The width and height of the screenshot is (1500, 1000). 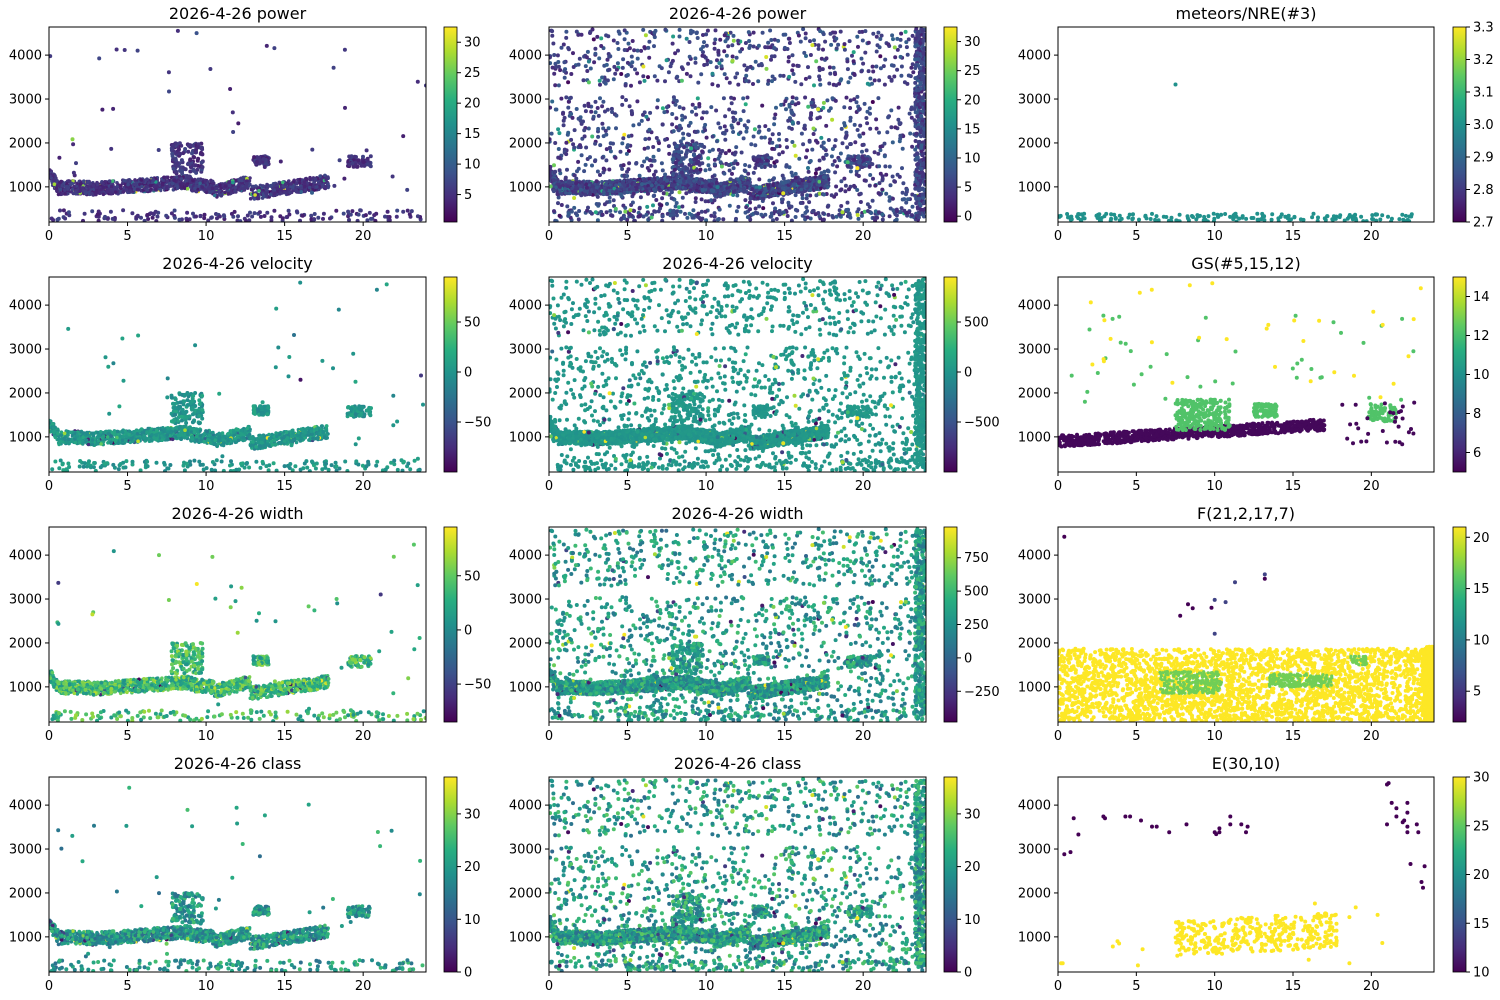 What do you see at coordinates (25, 100) in the screenshot?
I see `y-tick-label: 3000` at bounding box center [25, 100].